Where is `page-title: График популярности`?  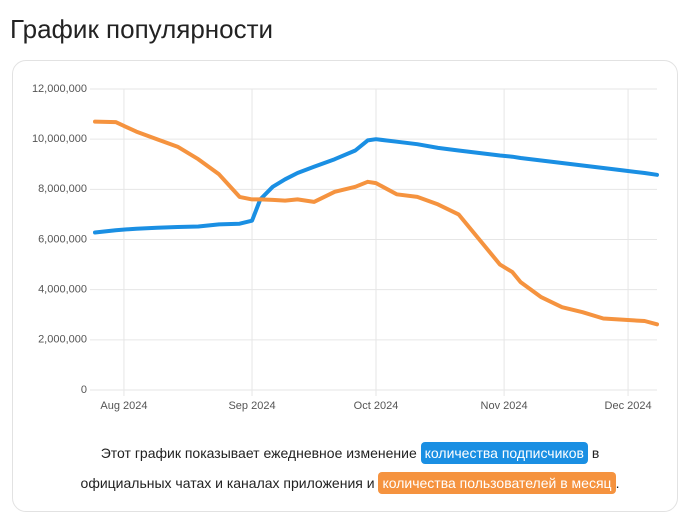
page-title: График популярности is located at coordinates (142, 29).